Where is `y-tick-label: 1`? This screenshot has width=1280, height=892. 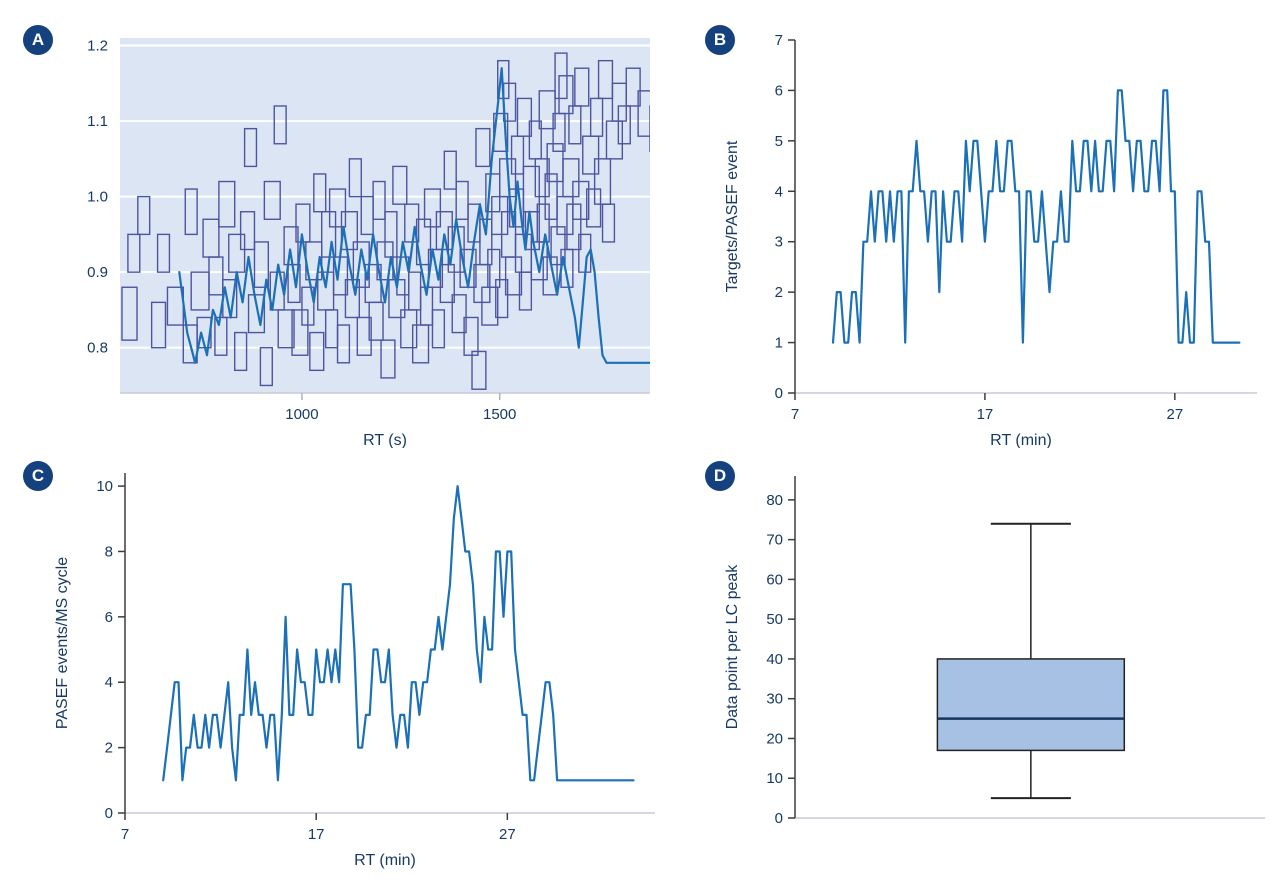 y-tick-label: 1 is located at coordinates (779, 343).